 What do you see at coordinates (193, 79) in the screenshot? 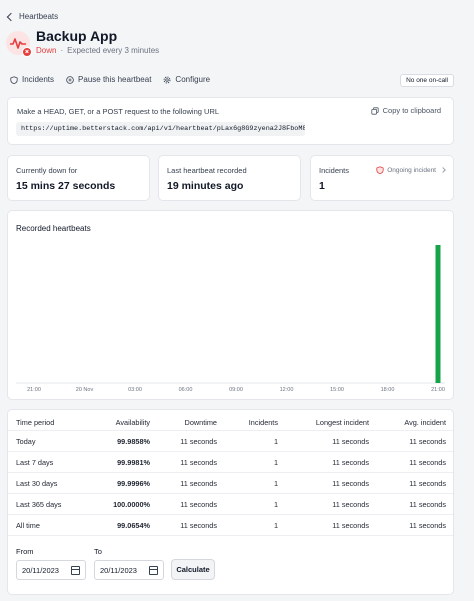
I see `configure-label: Configure` at bounding box center [193, 79].